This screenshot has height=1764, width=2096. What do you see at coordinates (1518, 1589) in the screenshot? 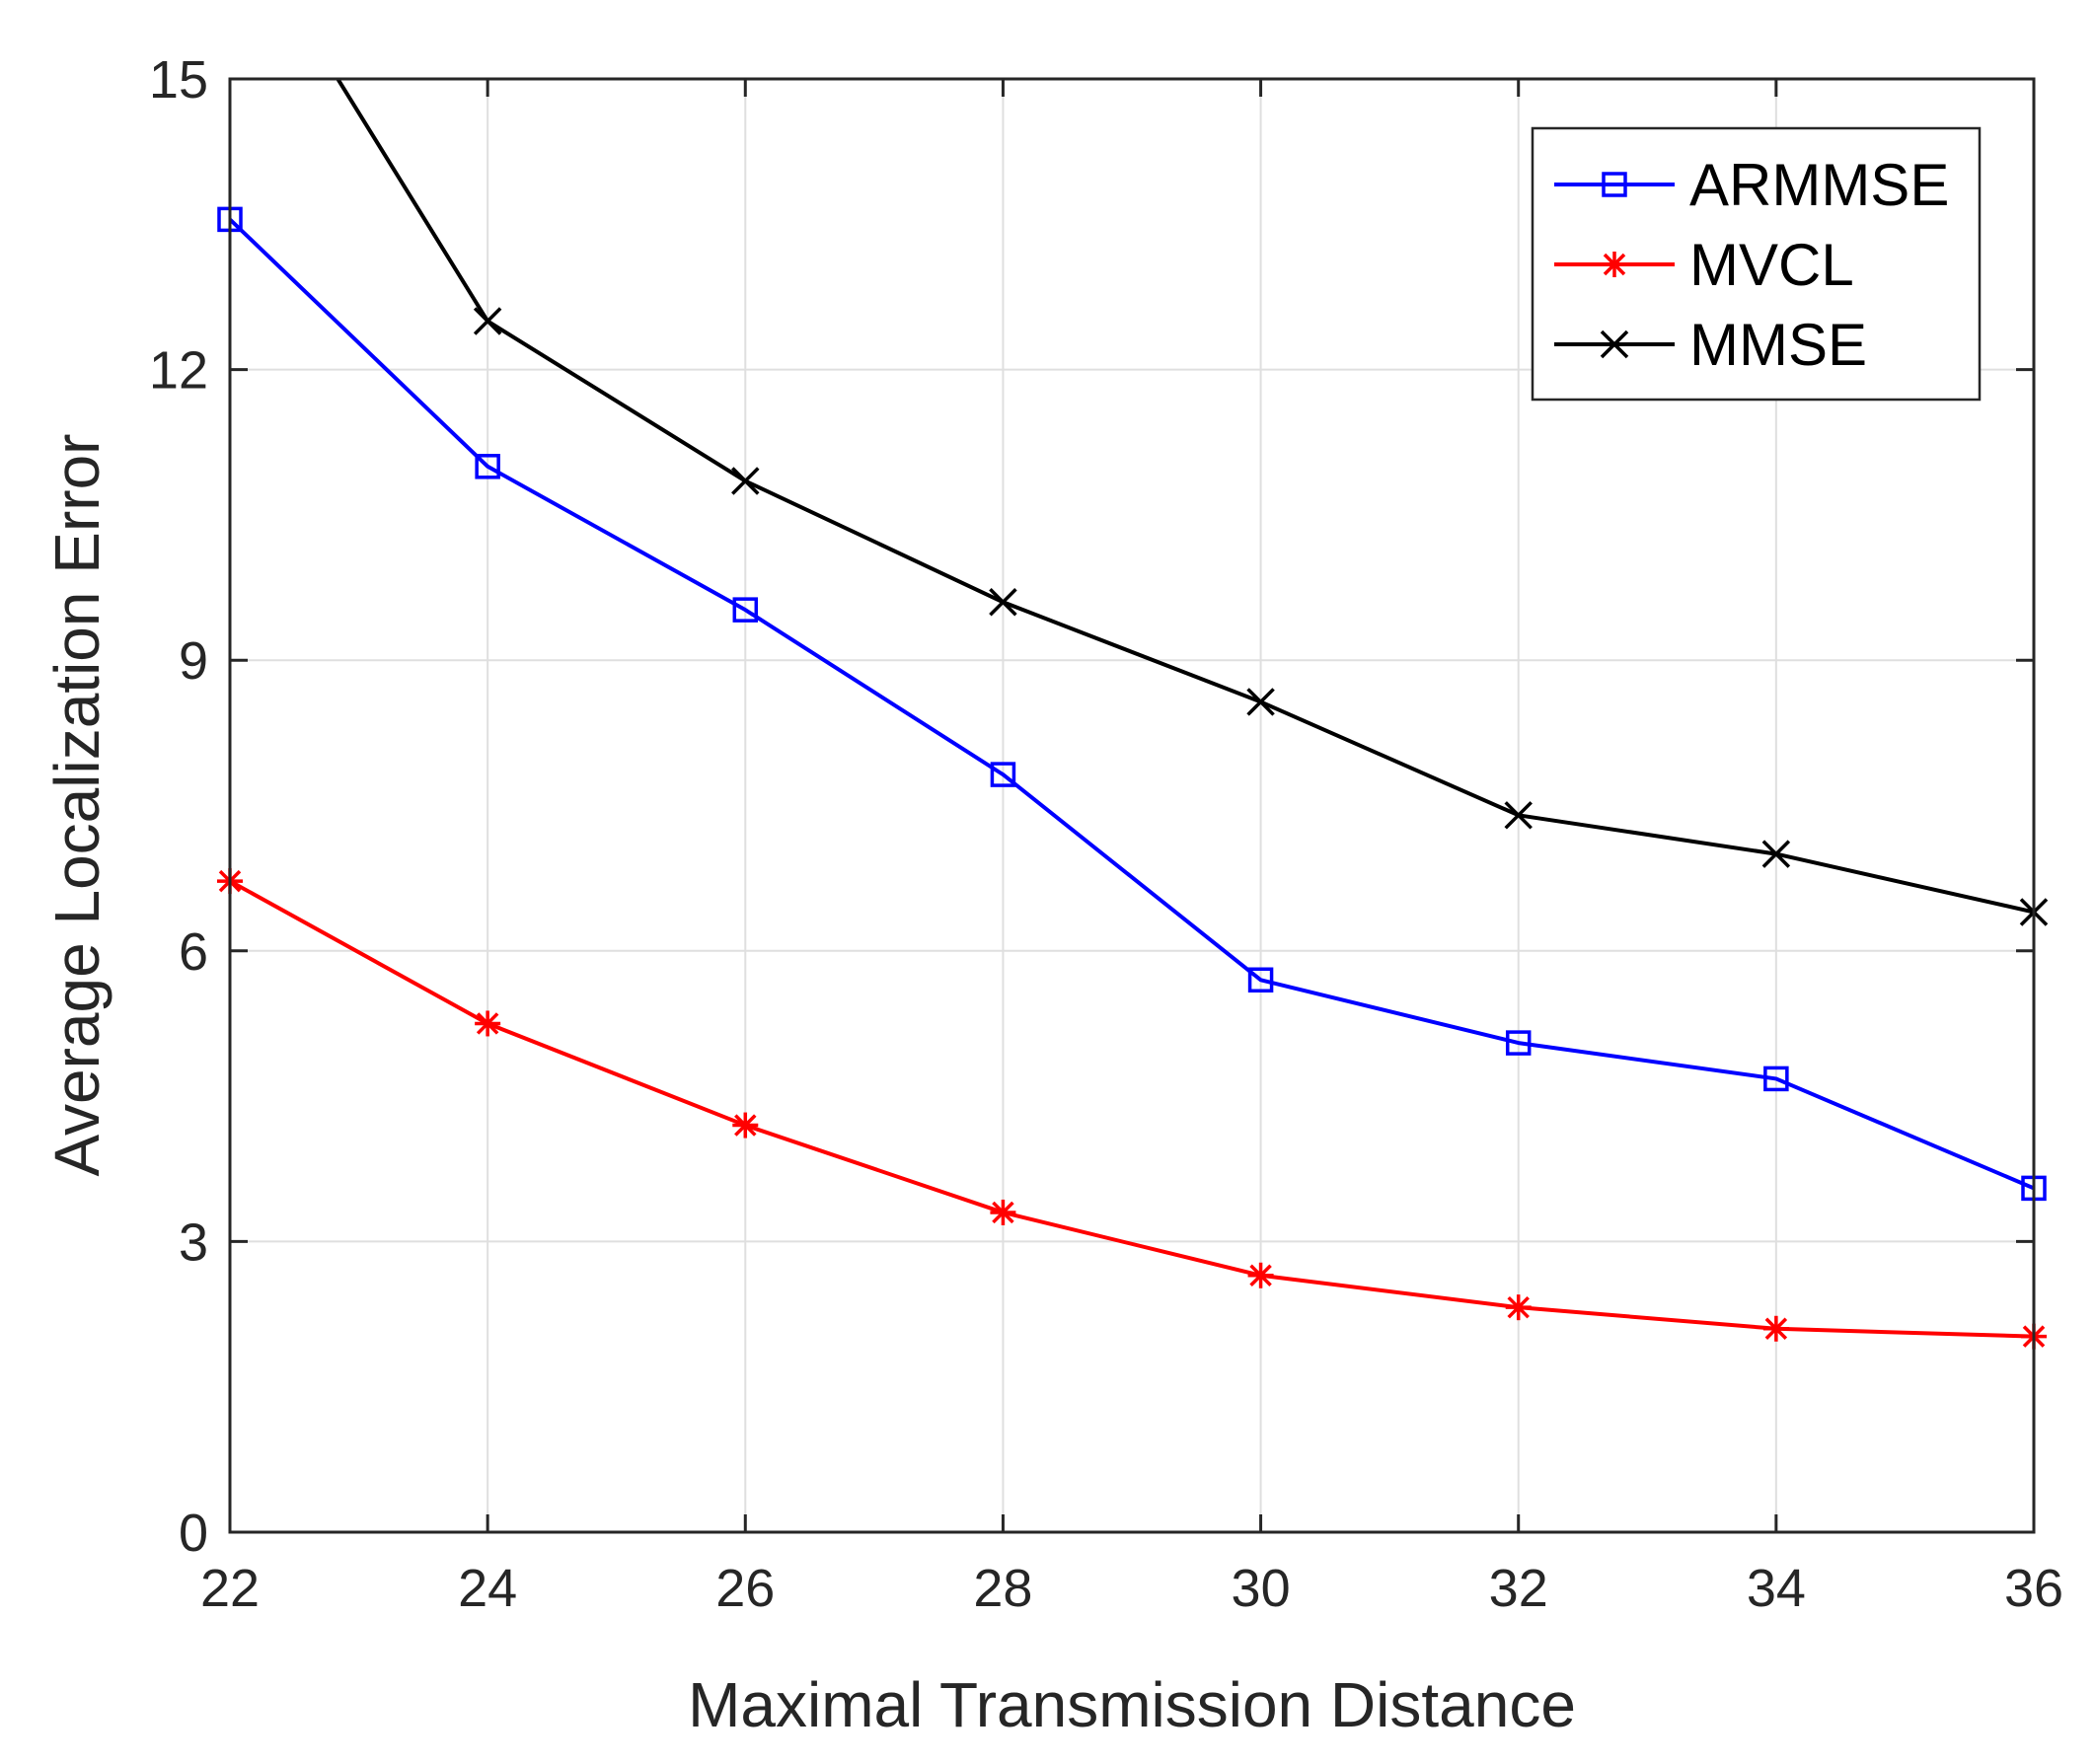
I see `x-tick-label: 32` at bounding box center [1518, 1589].